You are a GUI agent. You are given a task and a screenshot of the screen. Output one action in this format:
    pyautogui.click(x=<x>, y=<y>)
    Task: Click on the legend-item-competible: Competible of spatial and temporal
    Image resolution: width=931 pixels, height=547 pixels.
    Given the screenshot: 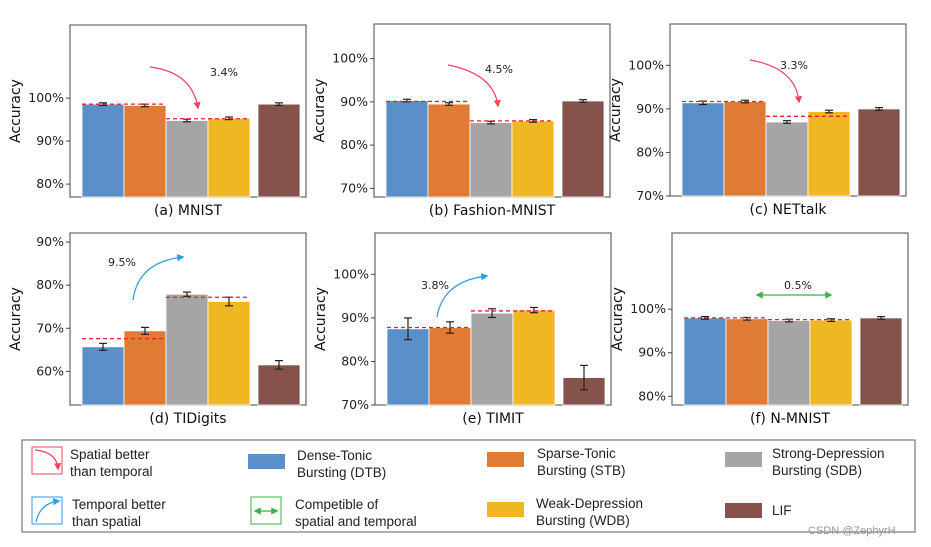 What is the action you would take?
    pyautogui.click(x=333, y=512)
    